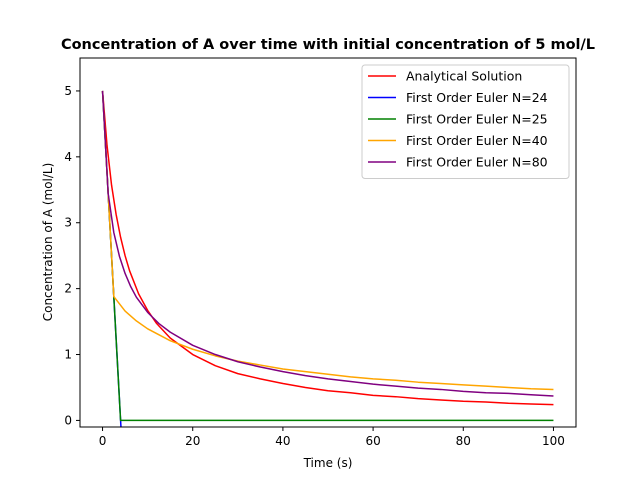  What do you see at coordinates (477, 97) in the screenshot?
I see `legend-label-2: First Order Euler N=24` at bounding box center [477, 97].